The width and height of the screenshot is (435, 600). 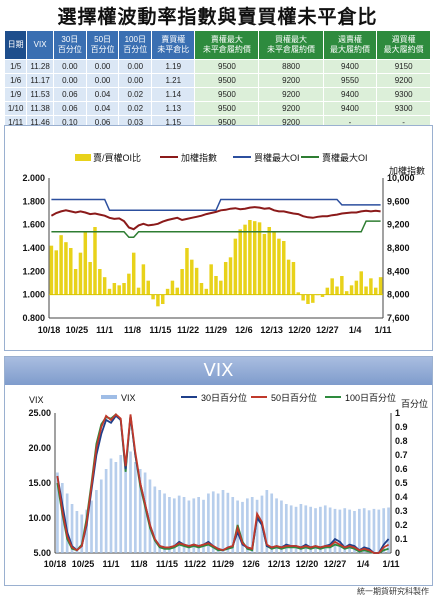 I want to click on call-max-oi-line, so click(x=216, y=205).